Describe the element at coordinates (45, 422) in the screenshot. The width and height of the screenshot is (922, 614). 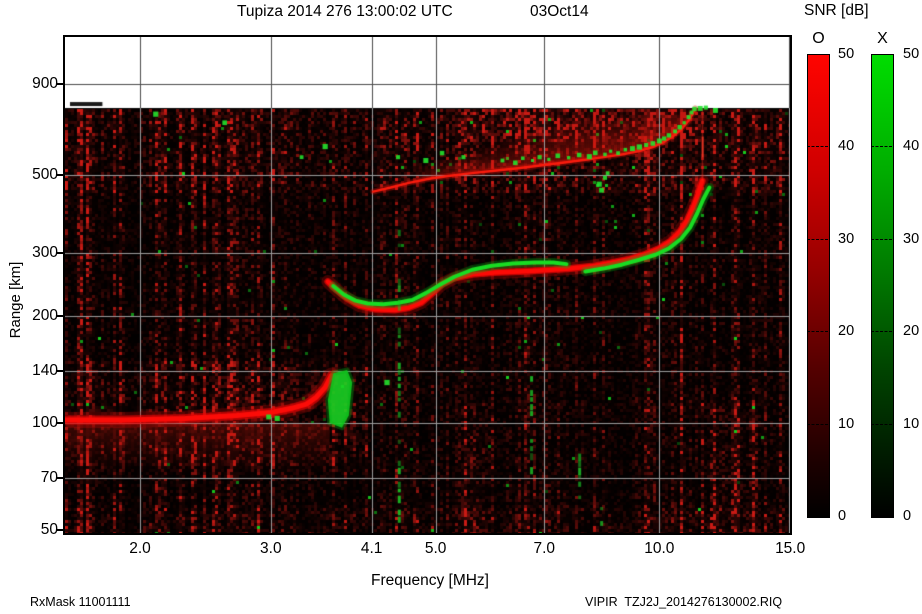
I see `y-tick-label: 100` at that location.